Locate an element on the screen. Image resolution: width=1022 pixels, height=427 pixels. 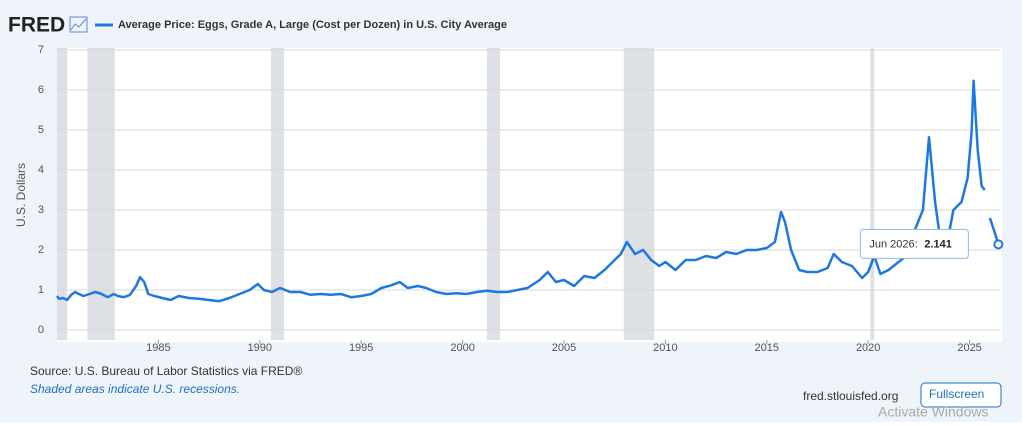
tooltip is located at coordinates (914, 243).